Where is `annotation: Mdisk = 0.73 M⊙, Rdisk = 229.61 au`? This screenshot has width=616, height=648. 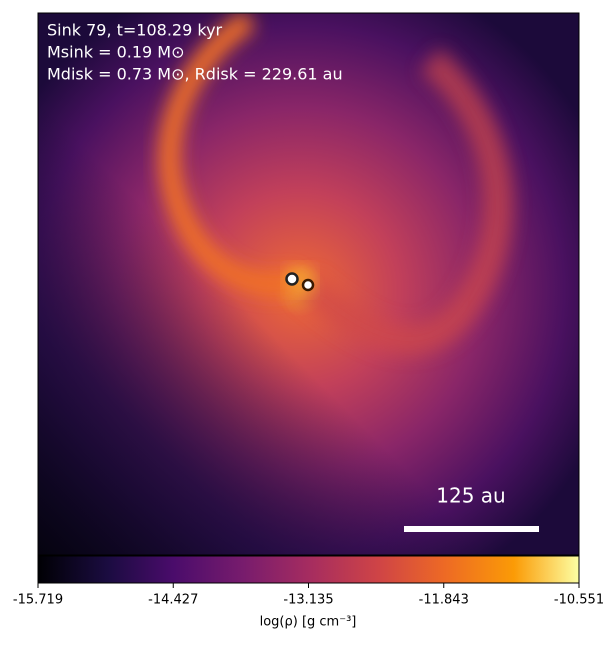 annotation: Mdisk = 0.73 M⊙, Rdisk = 229.61 au is located at coordinates (195, 74).